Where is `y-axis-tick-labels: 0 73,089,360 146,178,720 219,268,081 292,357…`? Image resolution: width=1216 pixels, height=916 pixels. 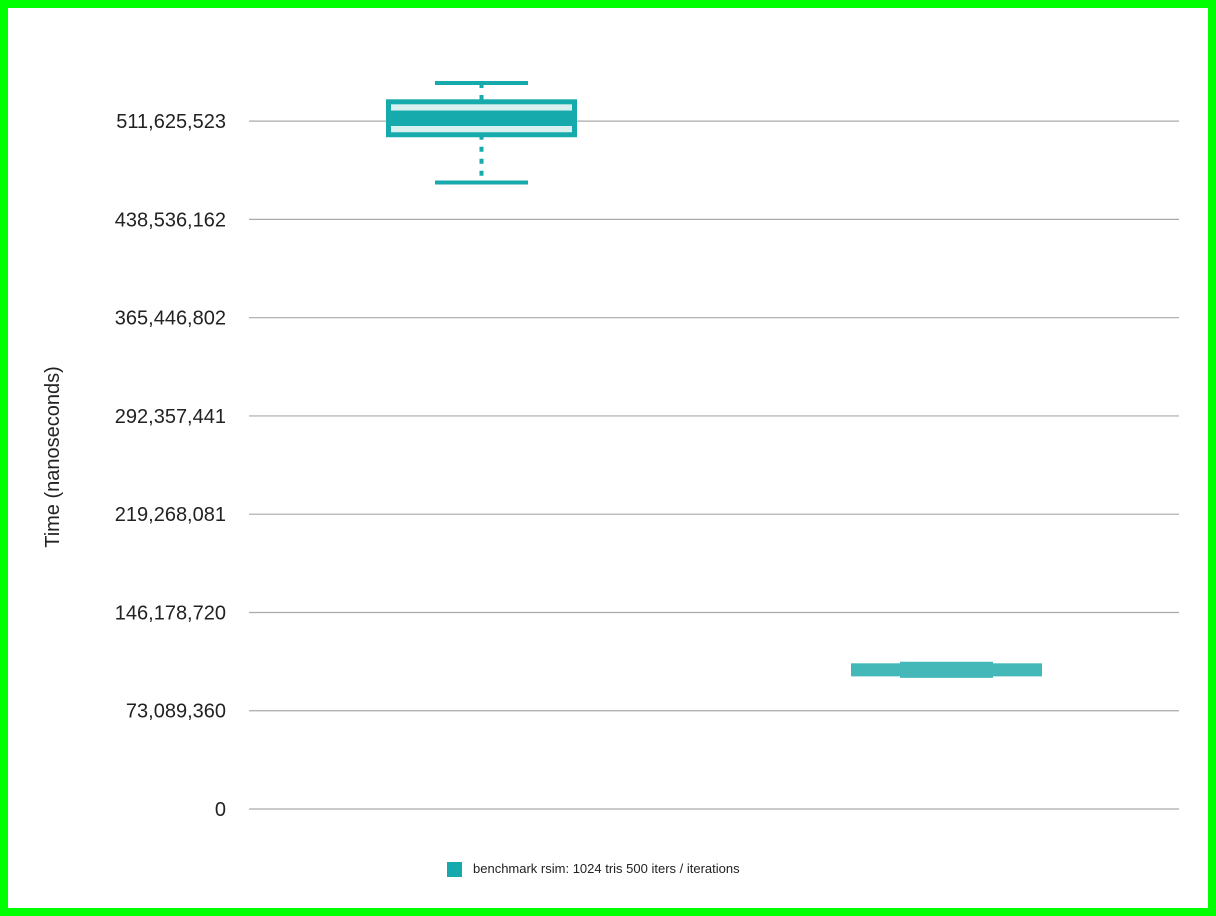 y-axis-tick-labels: 0 73,089,360 146,178,720 219,268,081 292,357… is located at coordinates (170, 466).